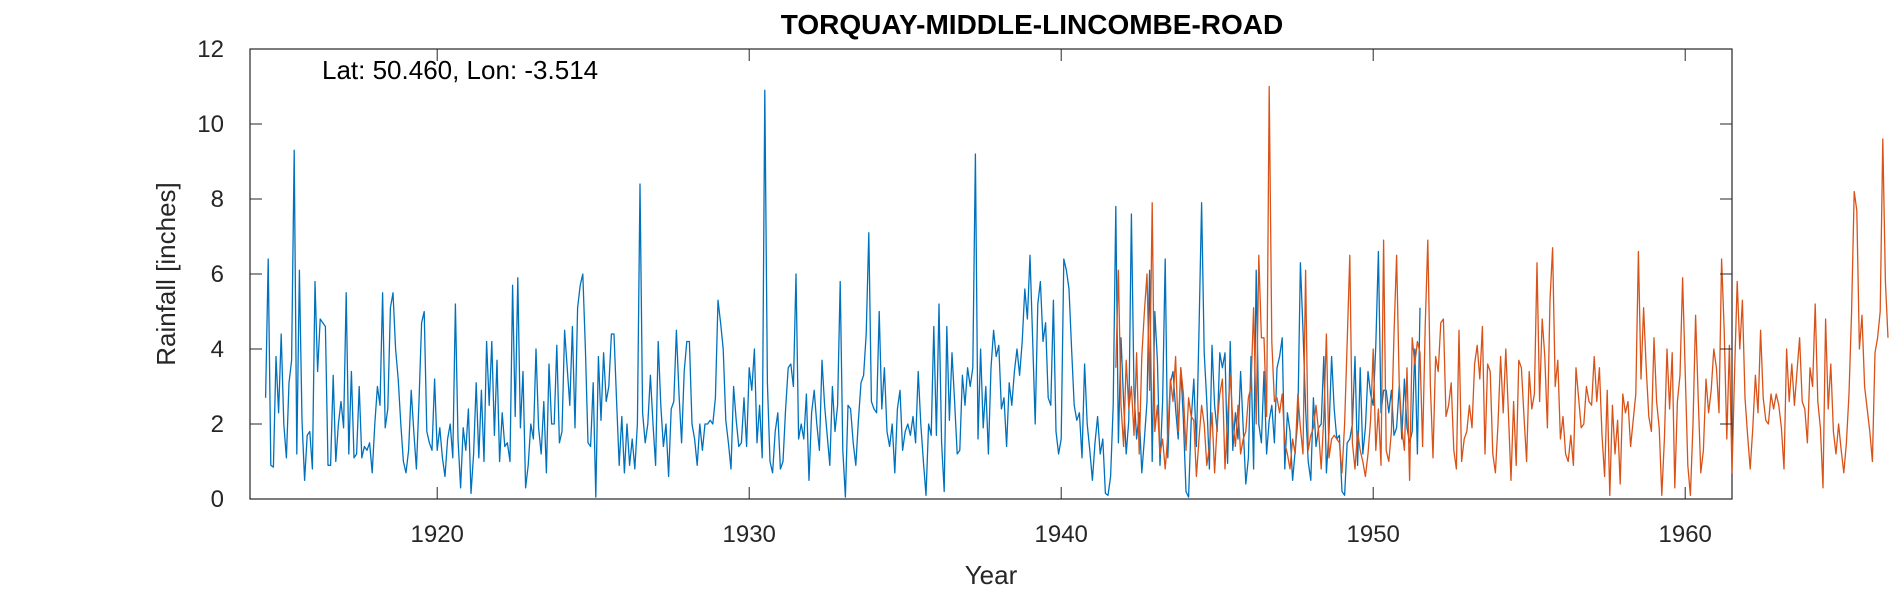 The image size is (1890, 591). What do you see at coordinates (210, 49) in the screenshot?
I see `y-tick-label: 12` at bounding box center [210, 49].